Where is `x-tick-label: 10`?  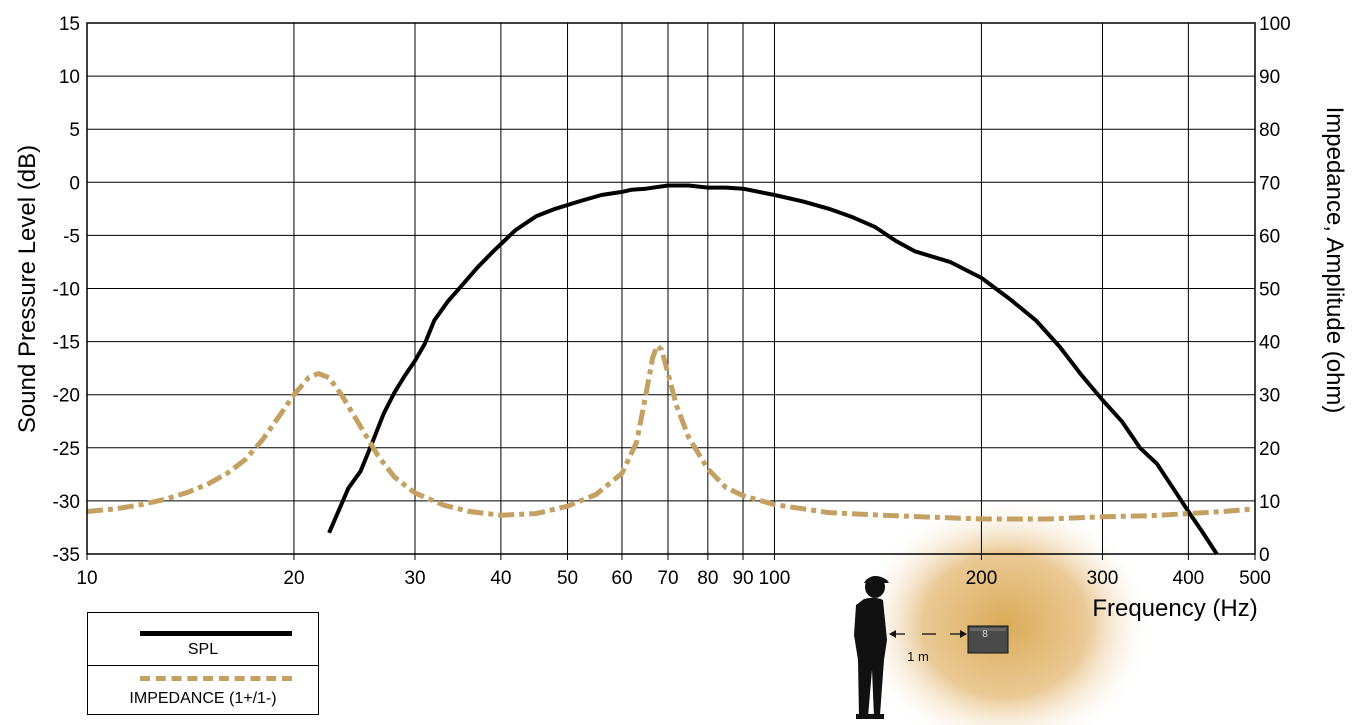
x-tick-label: 10 is located at coordinates (86, 578).